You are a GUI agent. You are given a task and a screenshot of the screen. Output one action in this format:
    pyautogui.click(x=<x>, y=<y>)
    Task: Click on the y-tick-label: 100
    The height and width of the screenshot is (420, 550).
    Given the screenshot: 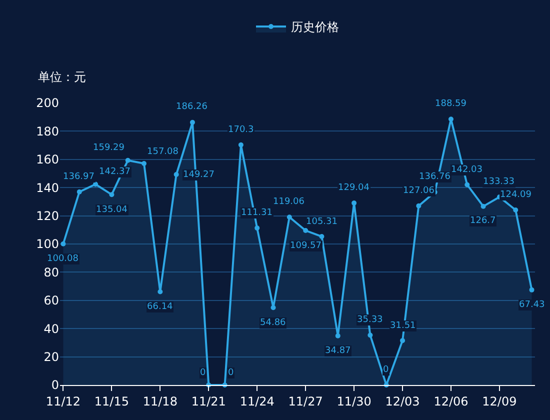 What is the action you would take?
    pyautogui.click(x=47, y=244)
    